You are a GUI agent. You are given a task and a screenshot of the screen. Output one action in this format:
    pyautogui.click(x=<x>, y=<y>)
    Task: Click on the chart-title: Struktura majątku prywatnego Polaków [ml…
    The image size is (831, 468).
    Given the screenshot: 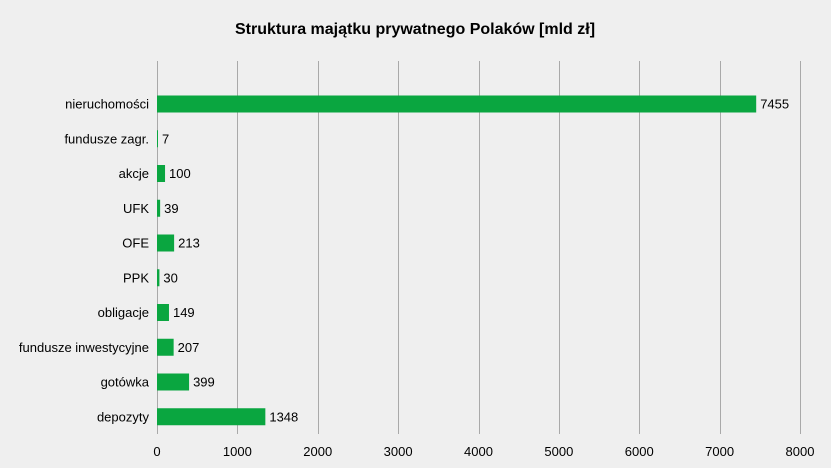 What is the action you would take?
    pyautogui.click(x=415, y=29)
    